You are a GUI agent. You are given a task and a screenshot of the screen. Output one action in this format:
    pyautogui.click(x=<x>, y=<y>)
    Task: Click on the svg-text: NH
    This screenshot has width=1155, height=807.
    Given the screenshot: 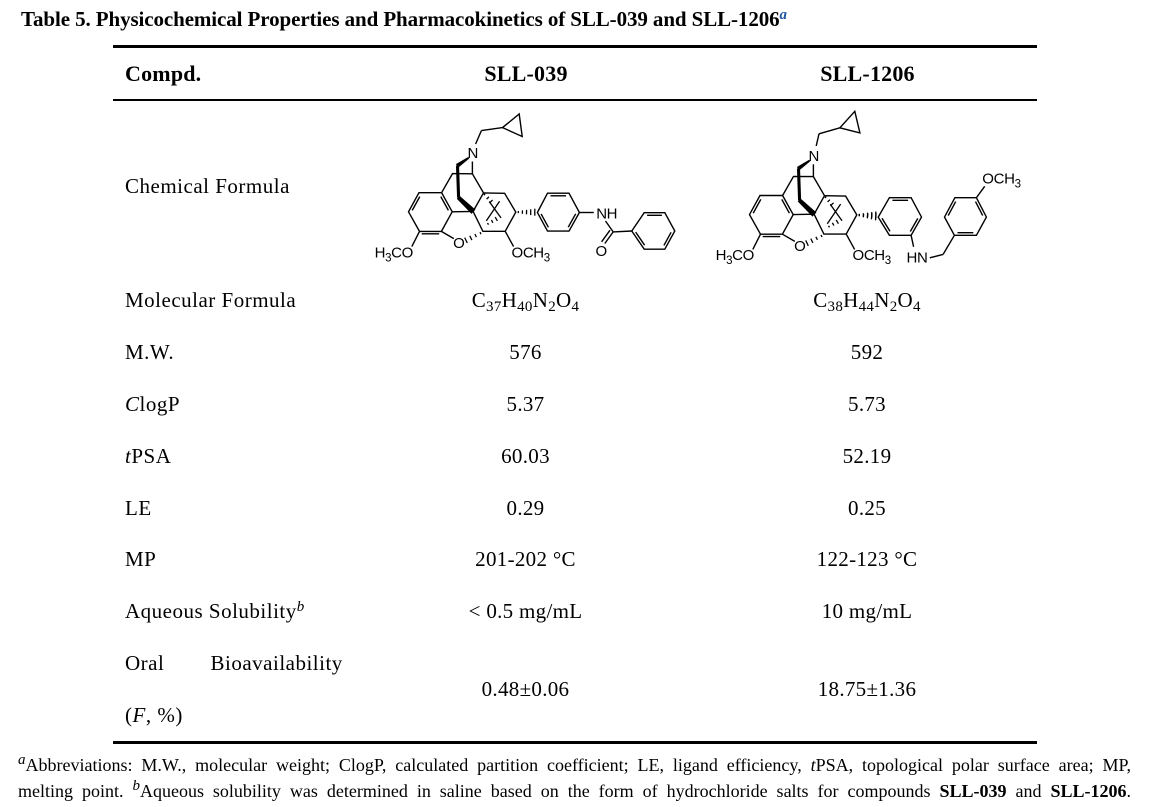 What is the action you would take?
    pyautogui.click(x=606, y=213)
    